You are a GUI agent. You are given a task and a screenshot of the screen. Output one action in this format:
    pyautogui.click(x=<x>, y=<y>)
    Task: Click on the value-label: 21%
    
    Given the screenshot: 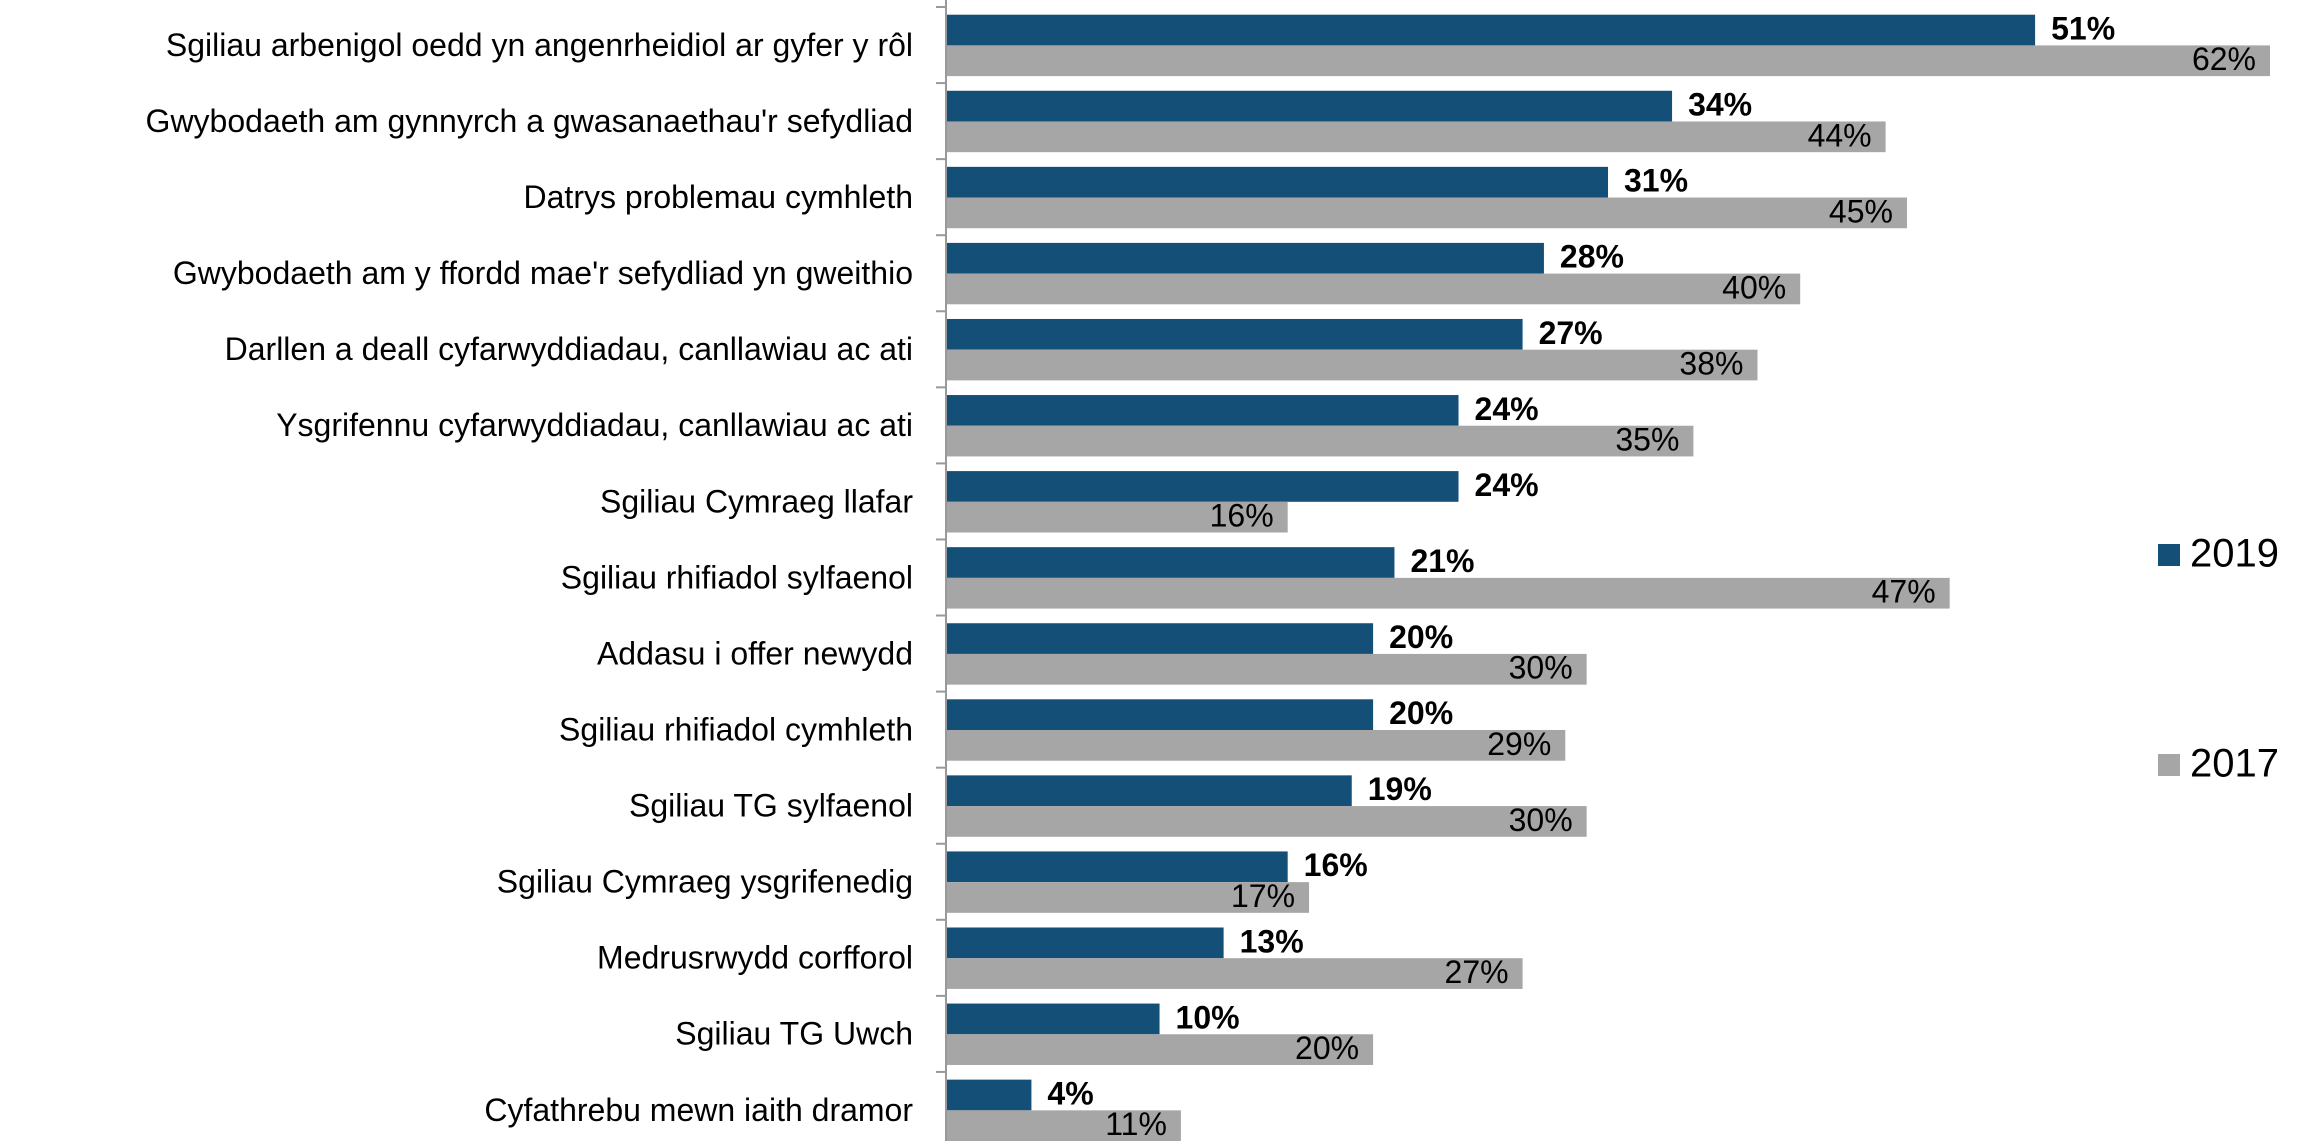 What is the action you would take?
    pyautogui.click(x=1442, y=561)
    